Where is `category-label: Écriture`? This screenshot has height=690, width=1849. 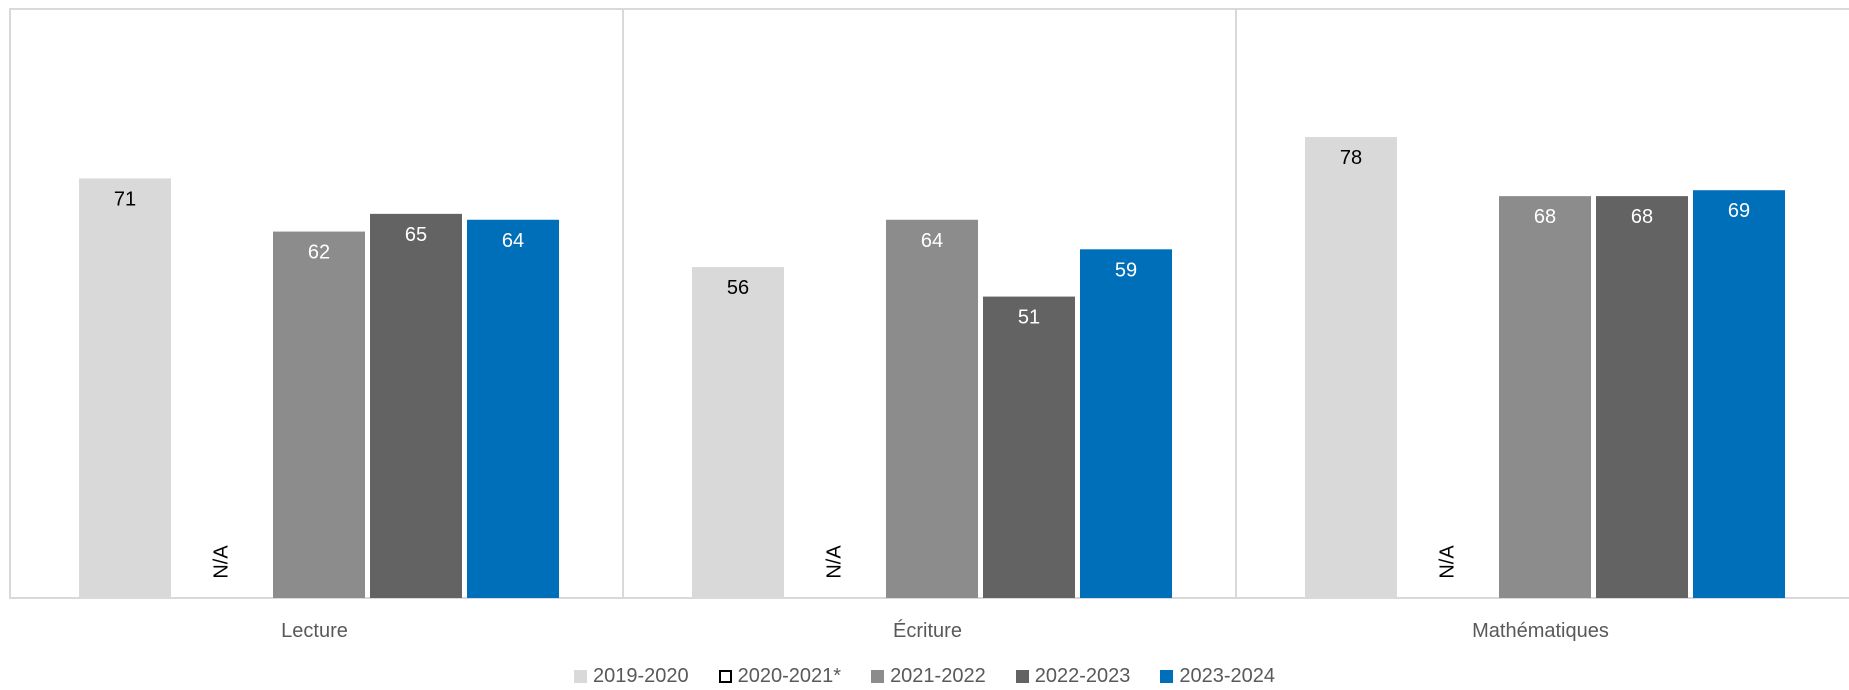 category-label: Écriture is located at coordinates (927, 630).